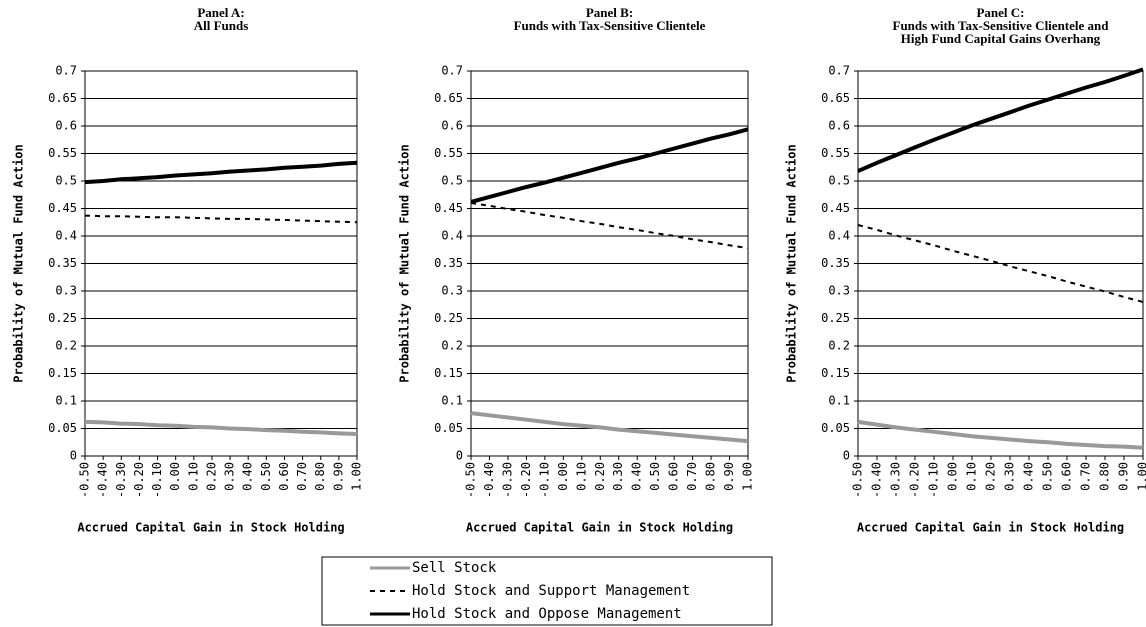  What do you see at coordinates (1001, 25) in the screenshot?
I see `panel-title: Funds with Tax-Sensitive Clientele and` at bounding box center [1001, 25].